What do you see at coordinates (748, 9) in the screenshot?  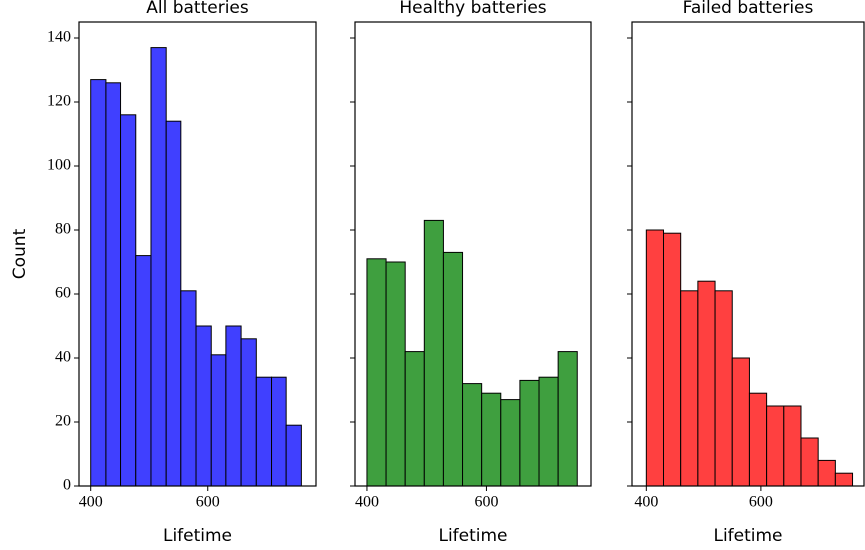 I see `panel-title: Failed batteries` at bounding box center [748, 9].